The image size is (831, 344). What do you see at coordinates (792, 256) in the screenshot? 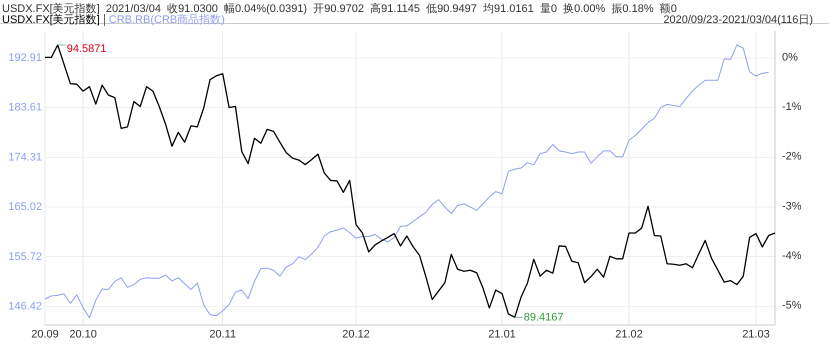
I see `y2-tick-label: -4%` at bounding box center [792, 256].